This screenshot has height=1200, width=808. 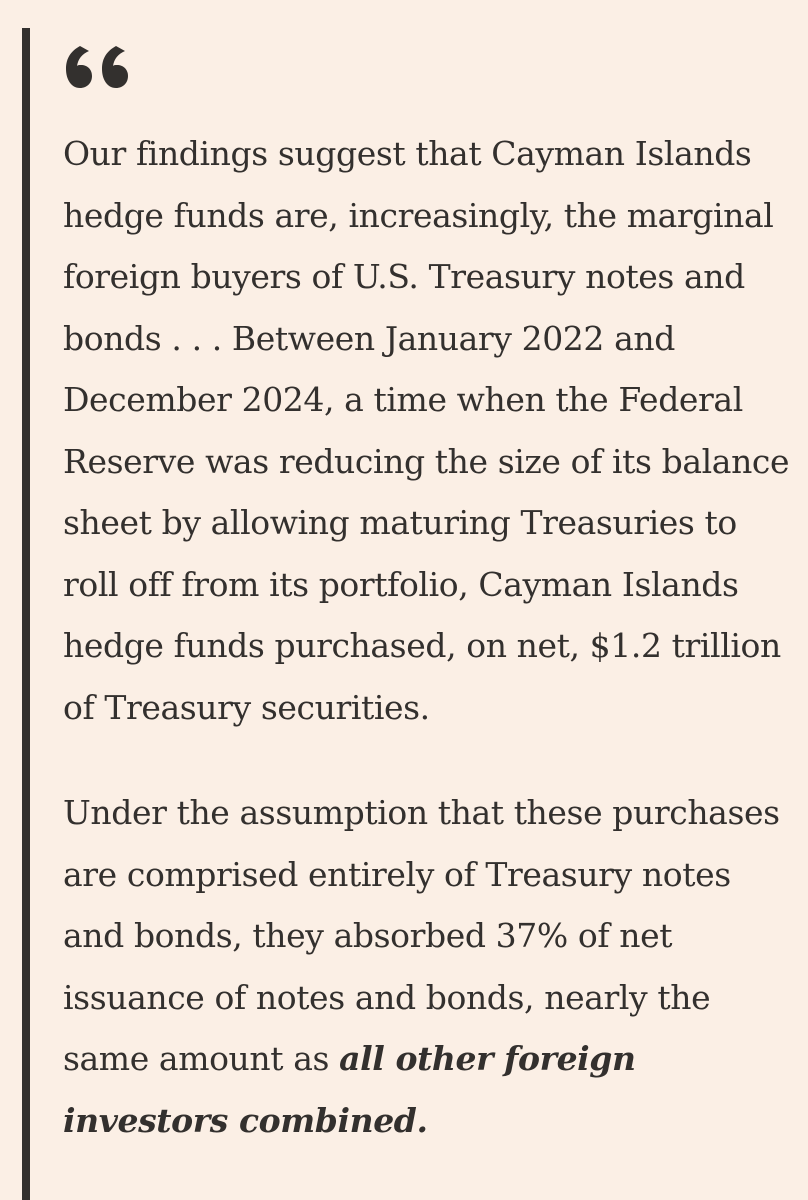 I want to click on quote-line: December 2024, a time when the Federal, so click(x=403, y=399).